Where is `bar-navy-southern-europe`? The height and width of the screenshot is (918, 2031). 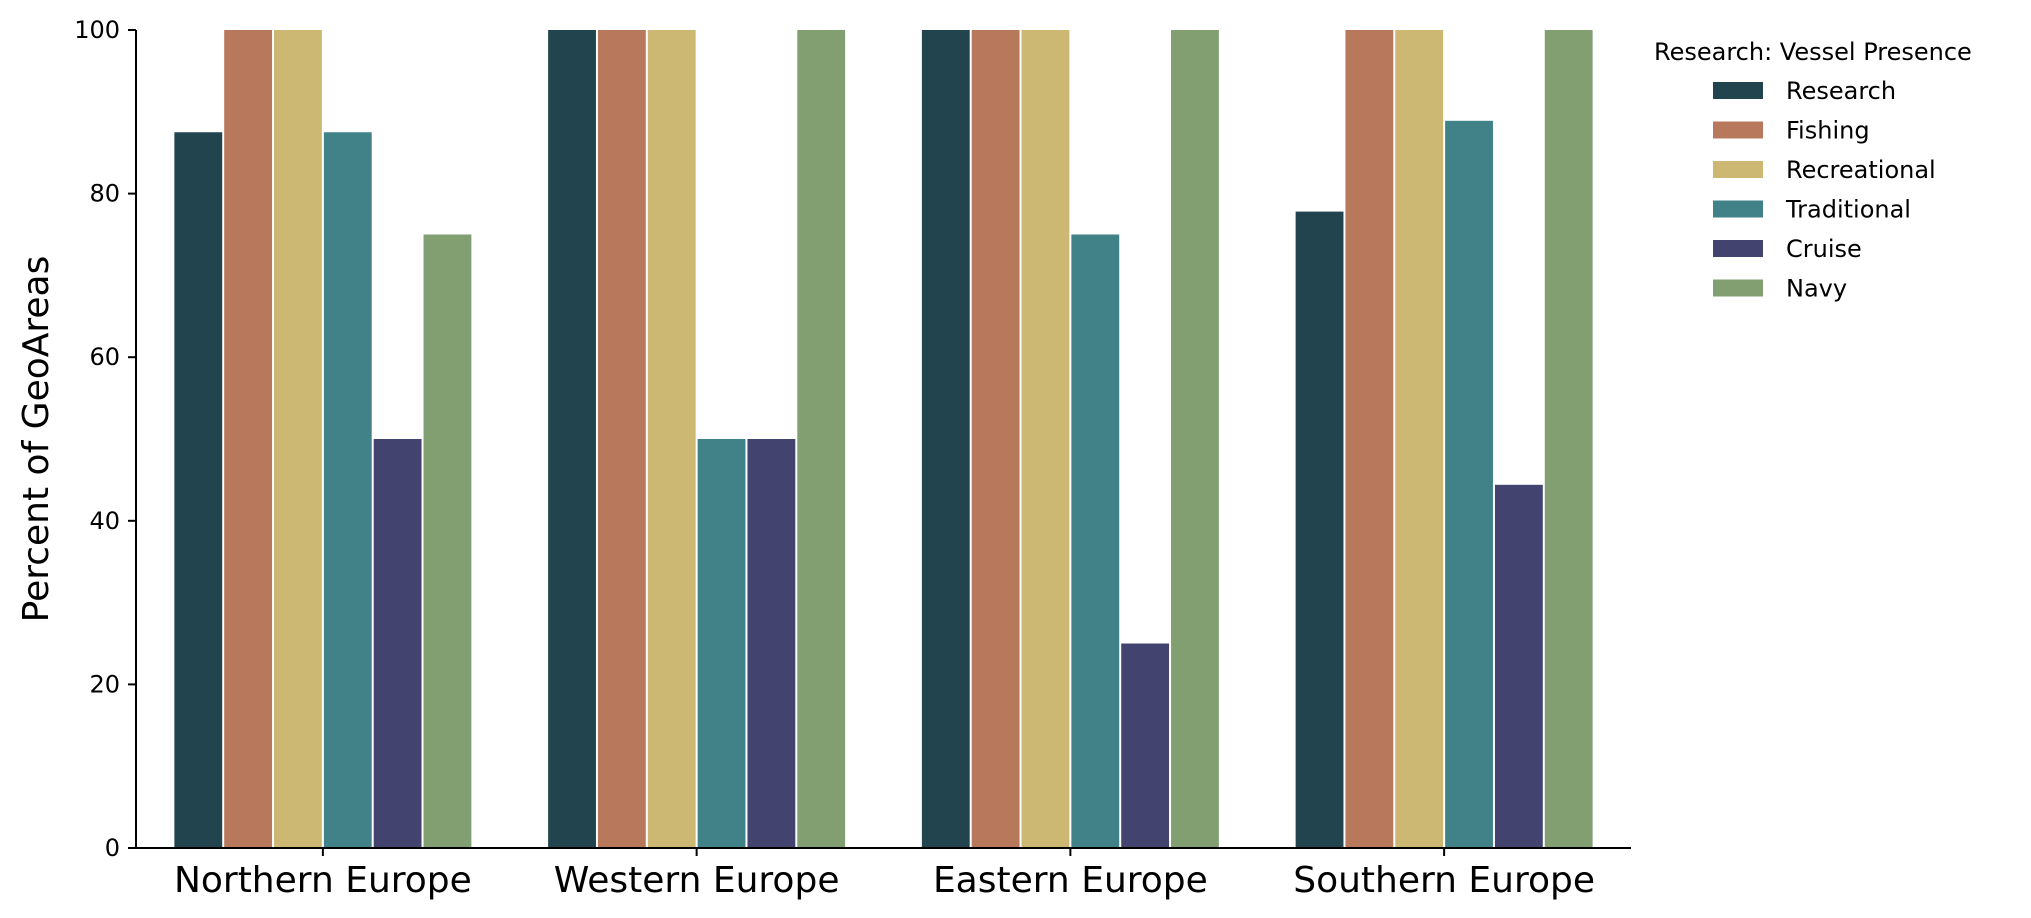 bar-navy-southern-europe is located at coordinates (1568, 439).